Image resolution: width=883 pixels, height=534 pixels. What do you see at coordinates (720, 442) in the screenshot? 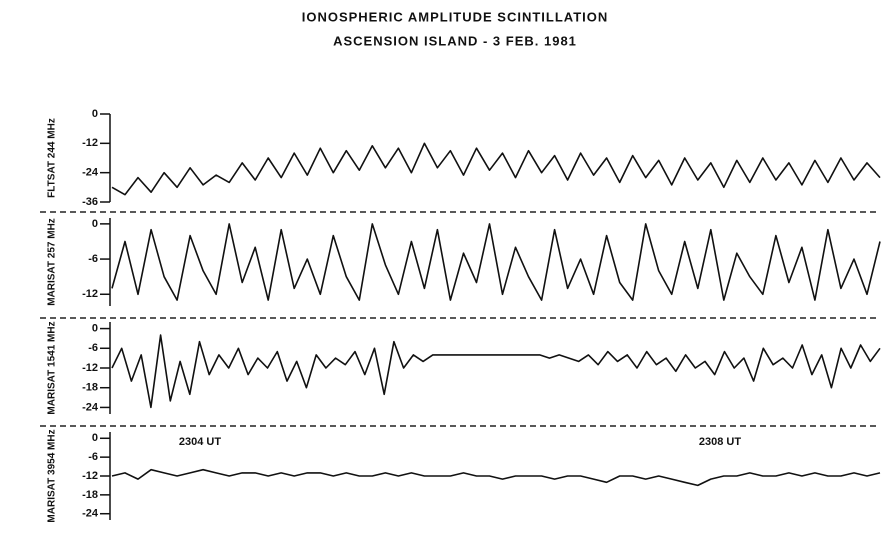
I see `time-annotation: 2308 UT` at bounding box center [720, 442].